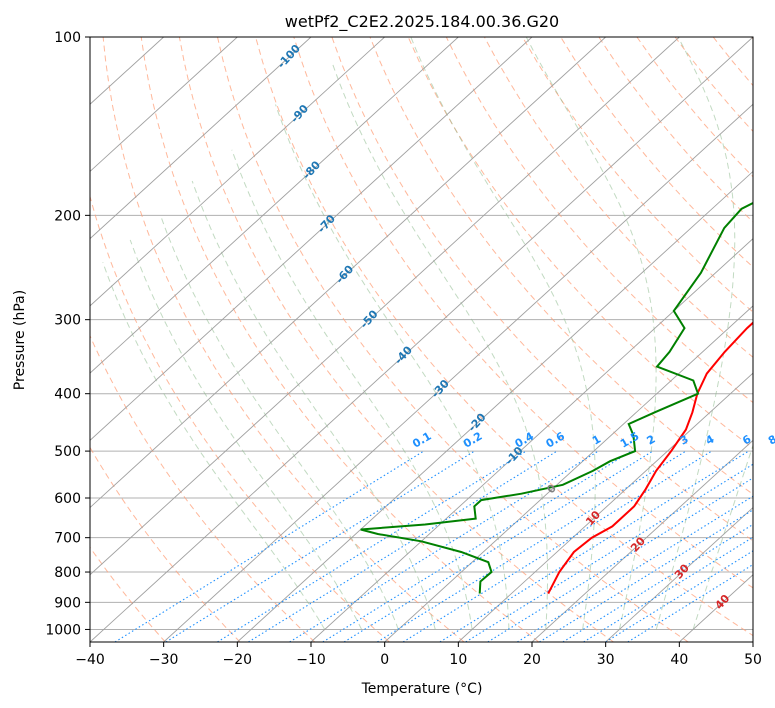 This screenshot has width=775, height=708. Describe the element at coordinates (67, 334) in the screenshot. I see `y-axis-ticks: 100 200 300 400 500 600 700 800 900 1000` at that location.